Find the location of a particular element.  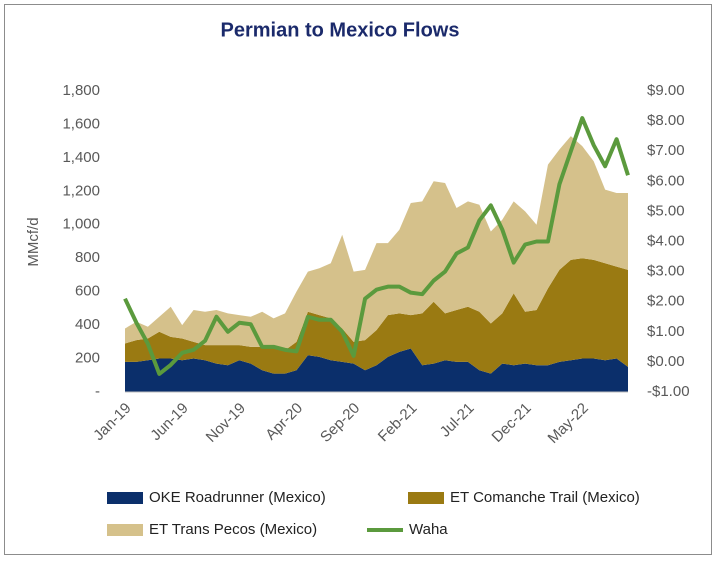

y-tick-label: 1,600 is located at coordinates (81, 123).